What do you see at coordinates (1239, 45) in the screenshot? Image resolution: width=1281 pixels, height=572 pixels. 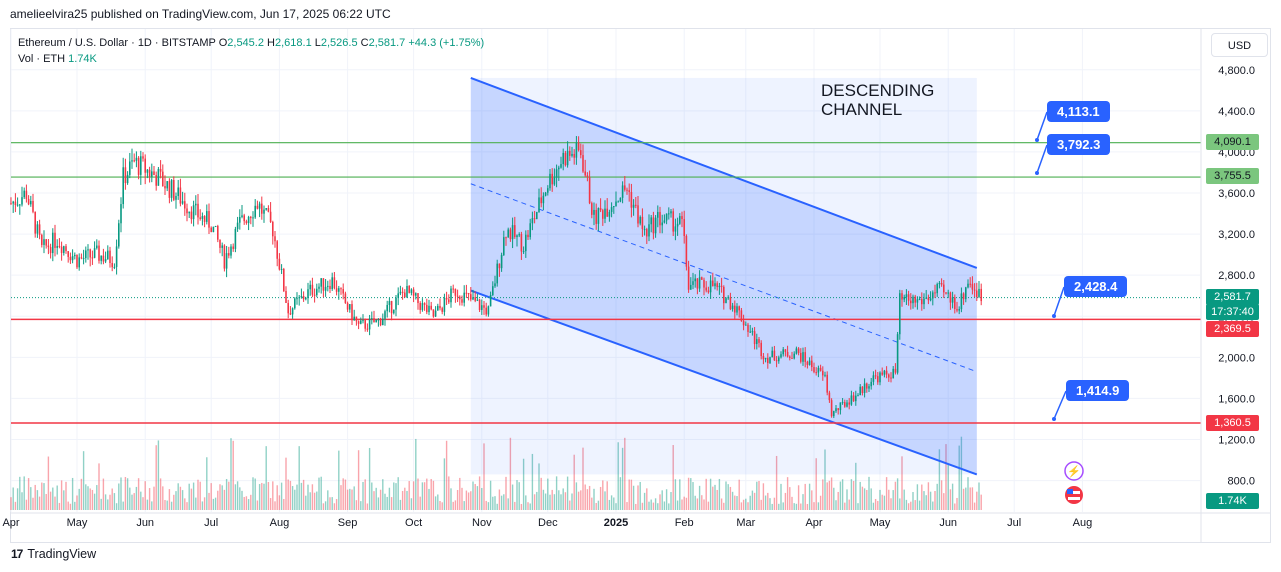 I see `currency-button: USD` at bounding box center [1239, 45].